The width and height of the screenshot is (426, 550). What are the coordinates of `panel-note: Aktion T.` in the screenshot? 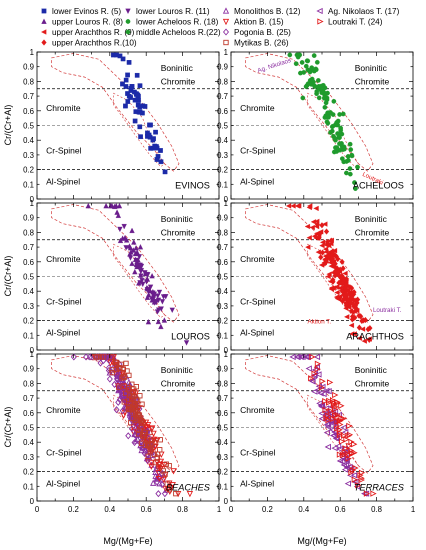 It's located at (319, 322).